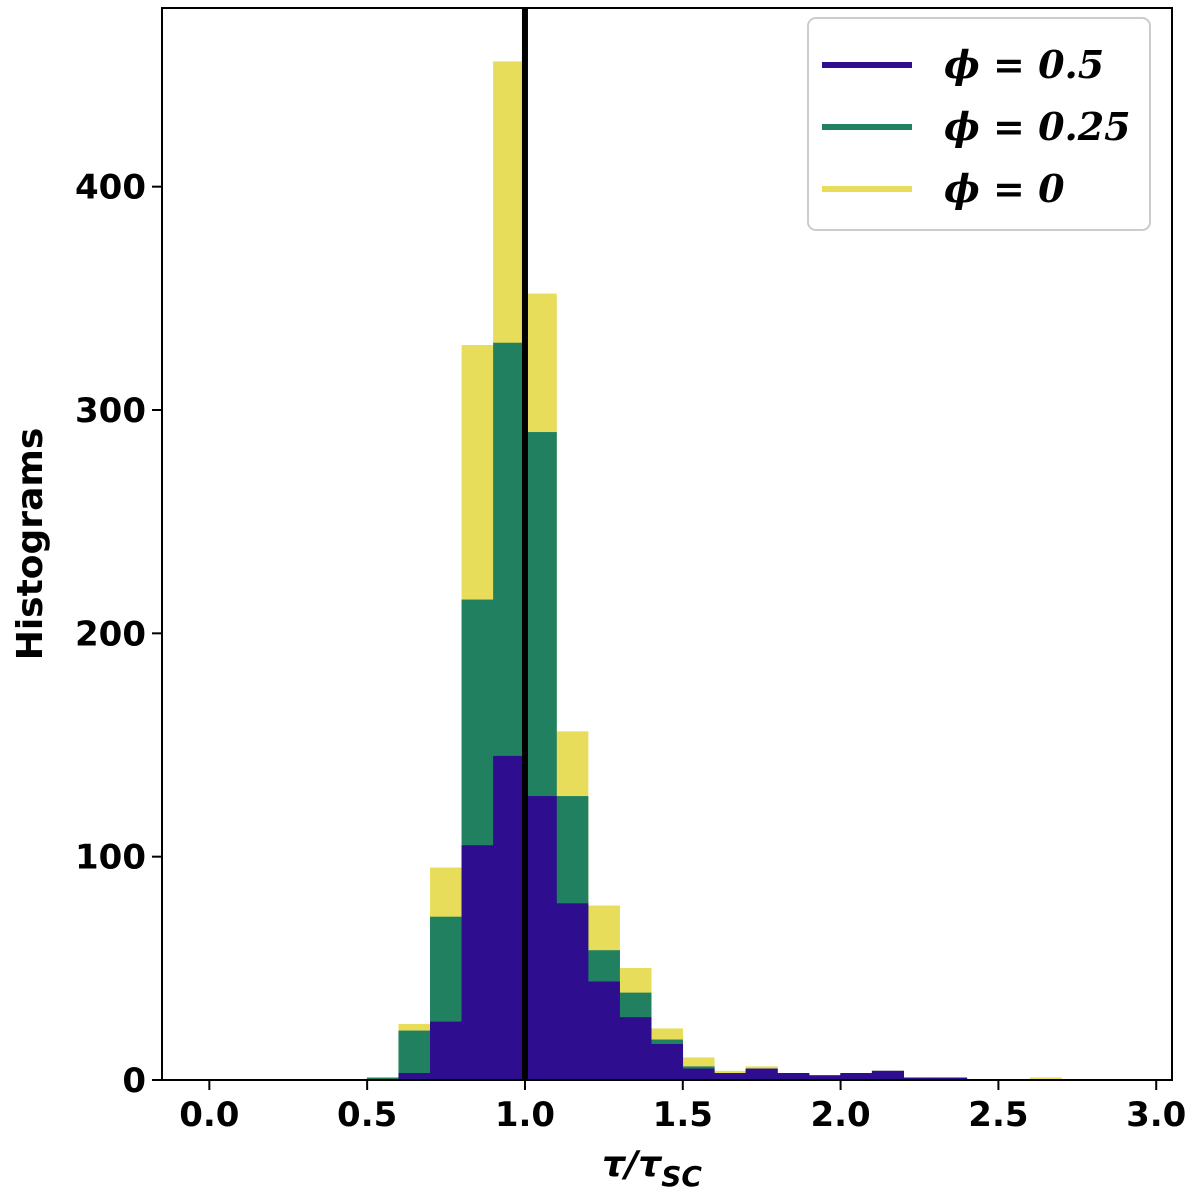 The width and height of the screenshot is (1200, 1197). What do you see at coordinates (110, 411) in the screenshot?
I see `y-tick-label: 300` at bounding box center [110, 411].